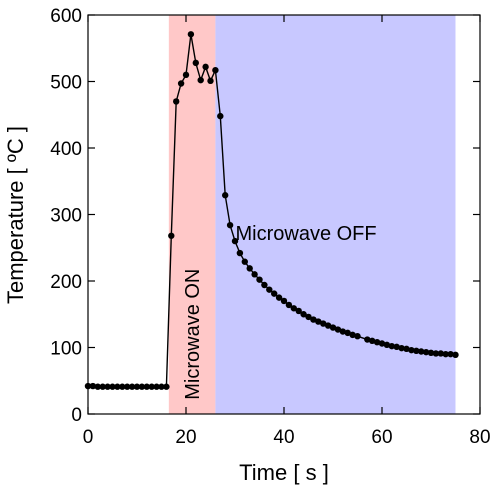  What do you see at coordinates (66, 16) in the screenshot?
I see `y-tick-label: 600` at bounding box center [66, 16].